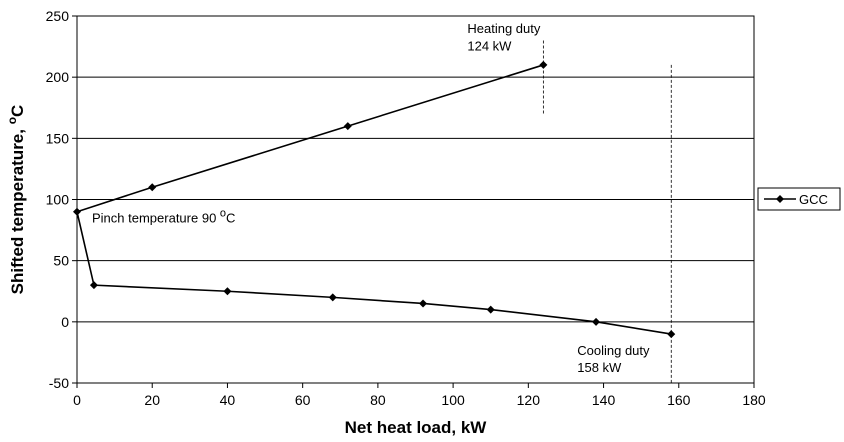 The image size is (844, 442). Describe the element at coordinates (58, 16) in the screenshot. I see `y-tick-label-250: 250` at that location.